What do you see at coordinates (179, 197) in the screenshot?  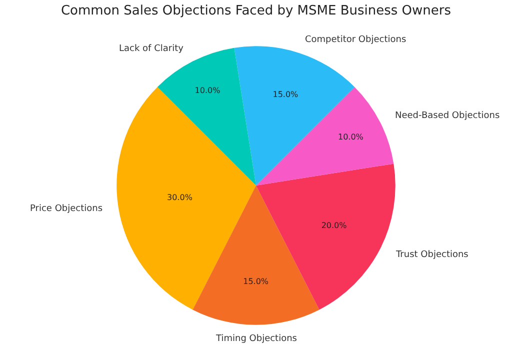 I see `data-label: 30.0%` at bounding box center [179, 197].